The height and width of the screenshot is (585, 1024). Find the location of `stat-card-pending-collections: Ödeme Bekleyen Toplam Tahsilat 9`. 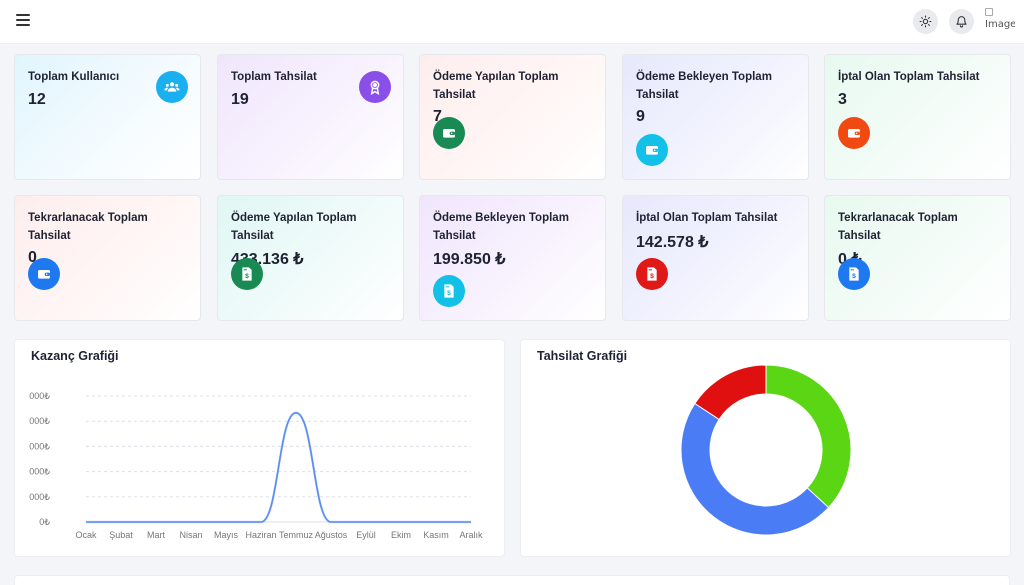

stat-card-pending-collections: Ödeme Bekleyen Toplam Tahsilat 9 is located at coordinates (715, 117).